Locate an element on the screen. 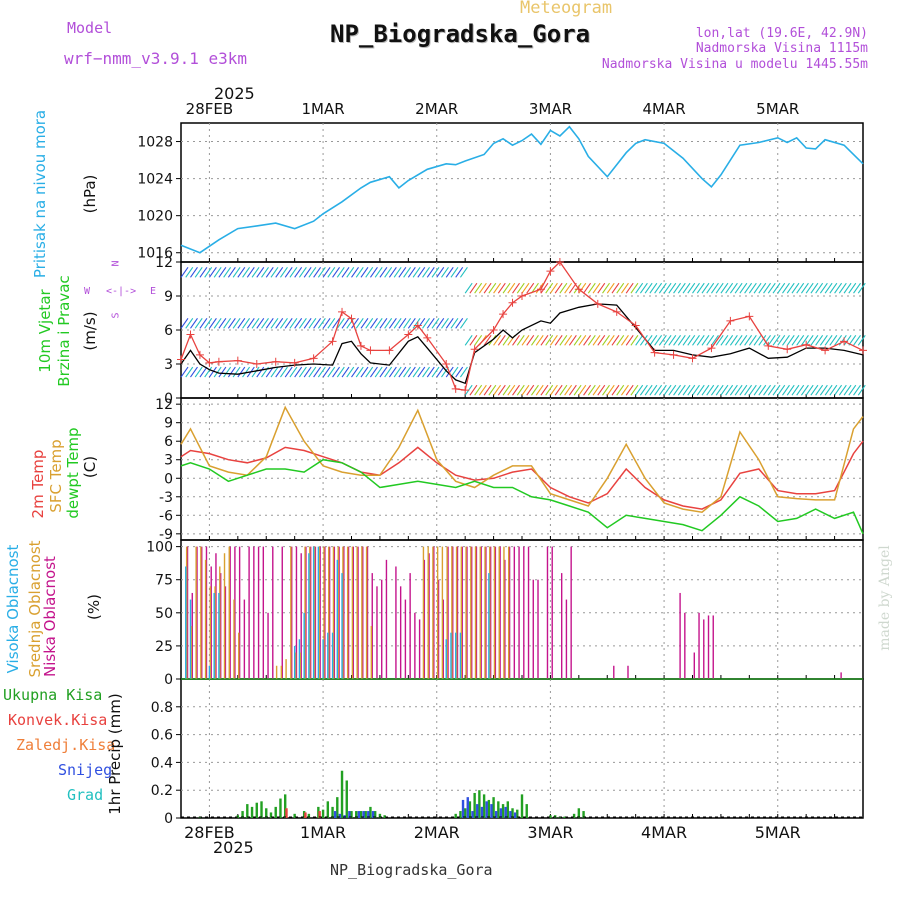 Image resolution: width=900 pixels, height=900 pixels. legend-snow: Snijeg is located at coordinates (85, 770).